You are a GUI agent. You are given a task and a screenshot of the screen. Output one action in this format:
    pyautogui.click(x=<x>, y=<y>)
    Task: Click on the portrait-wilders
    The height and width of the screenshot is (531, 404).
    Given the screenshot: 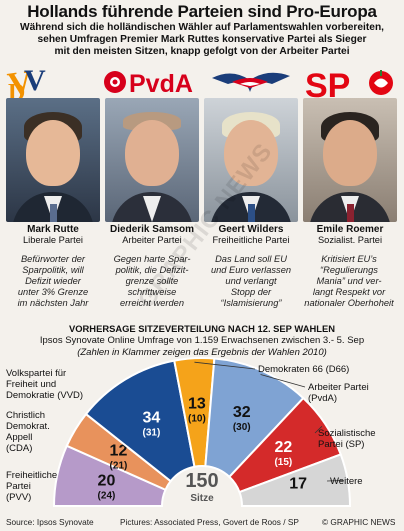 What is the action you would take?
    pyautogui.click(x=251, y=143)
    